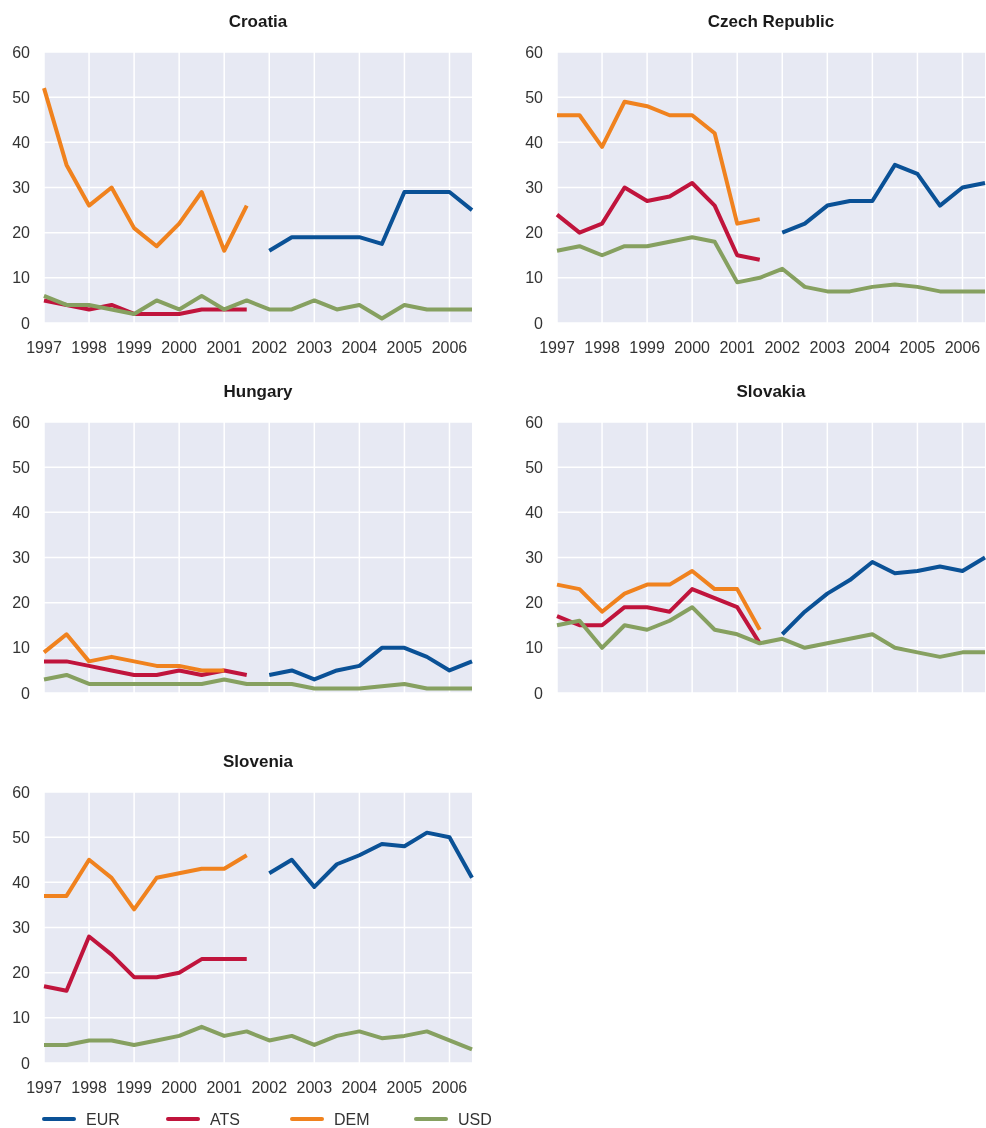 Image resolution: width=986 pixels, height=1128 pixels. What do you see at coordinates (103, 1119) in the screenshot?
I see `legend-label: EUR` at bounding box center [103, 1119].